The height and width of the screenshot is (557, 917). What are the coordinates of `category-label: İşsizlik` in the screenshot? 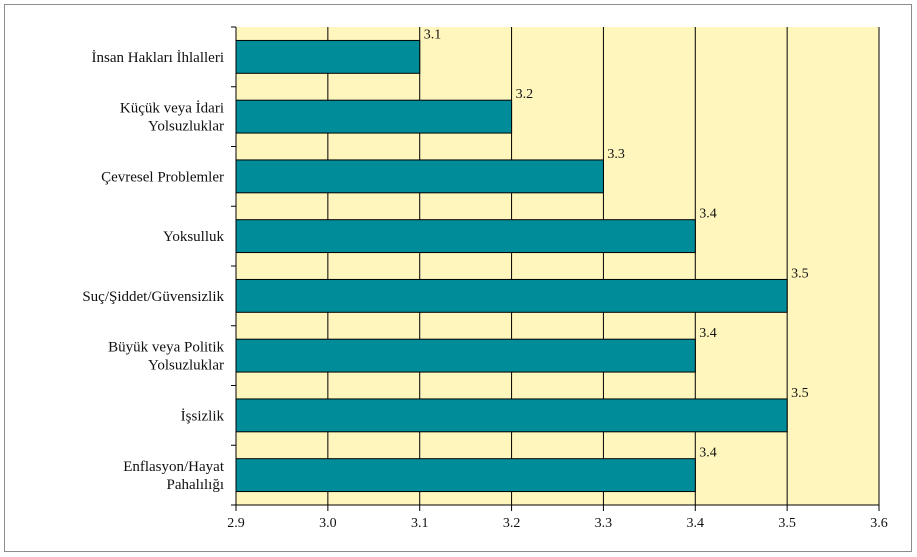 It's located at (203, 416).